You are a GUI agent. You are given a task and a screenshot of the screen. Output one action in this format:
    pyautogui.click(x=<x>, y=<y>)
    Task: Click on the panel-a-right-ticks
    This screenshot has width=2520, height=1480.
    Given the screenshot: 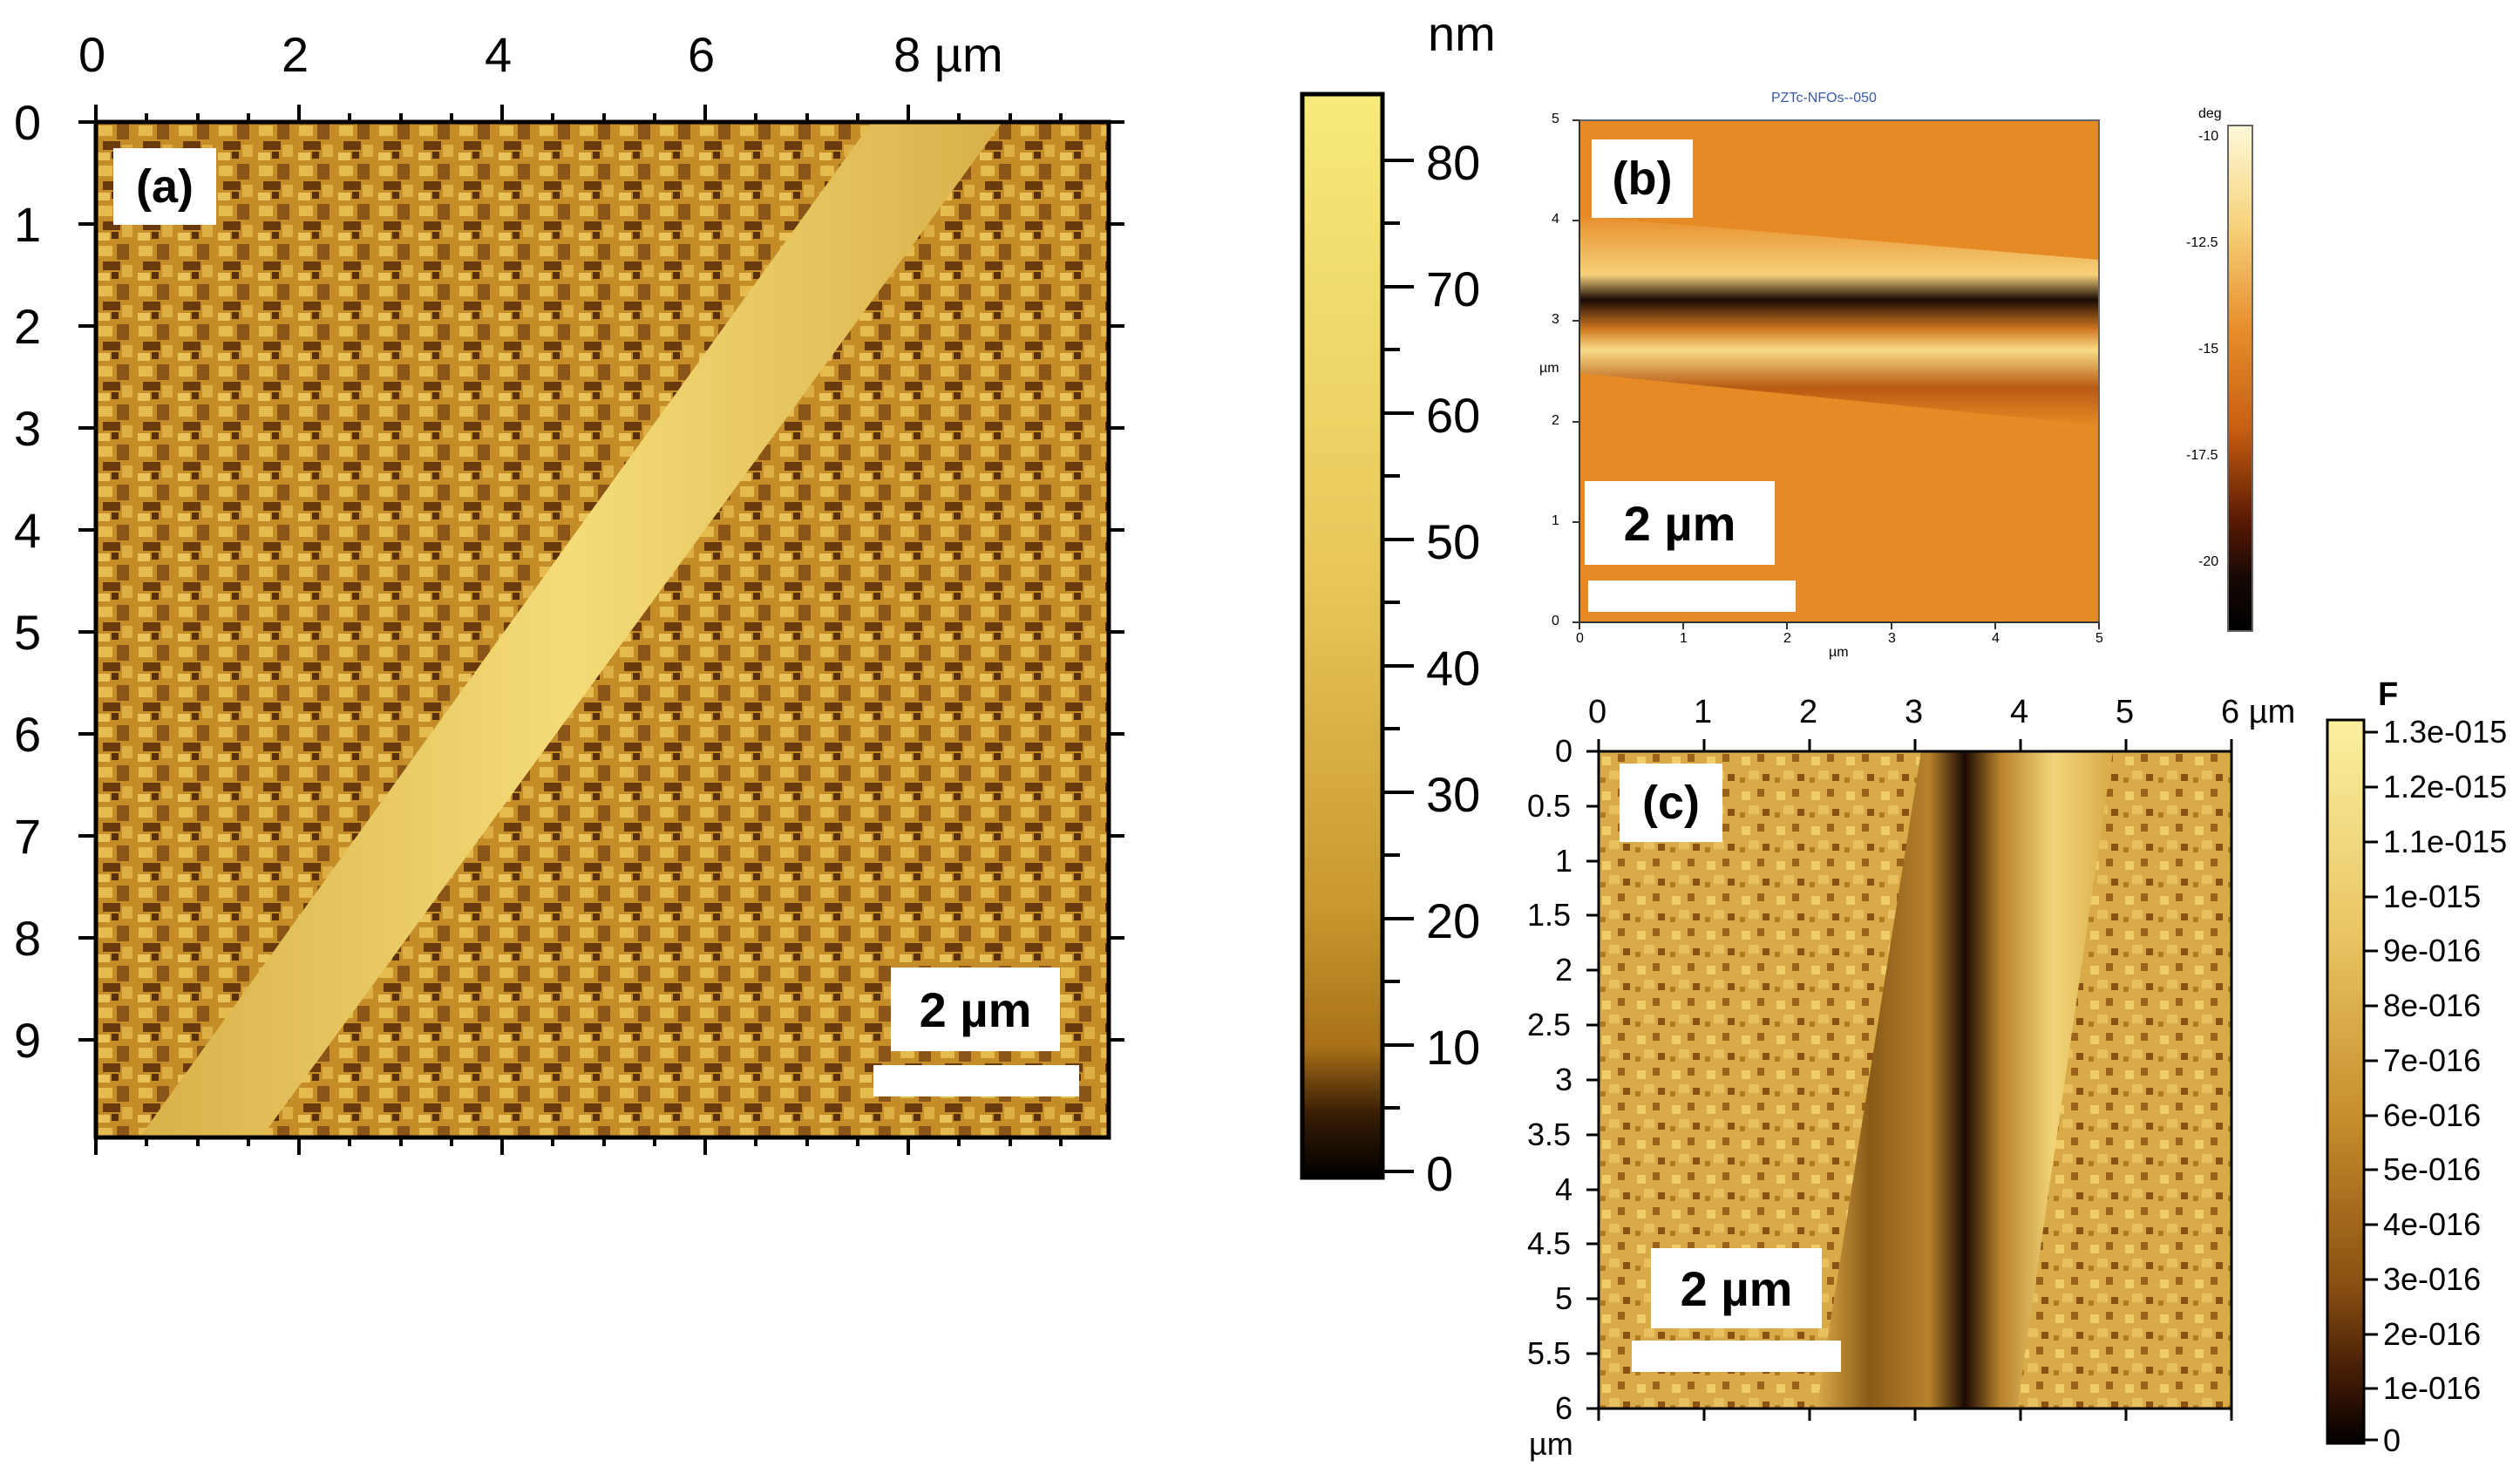 What is the action you would take?
    pyautogui.click(x=1116, y=581)
    